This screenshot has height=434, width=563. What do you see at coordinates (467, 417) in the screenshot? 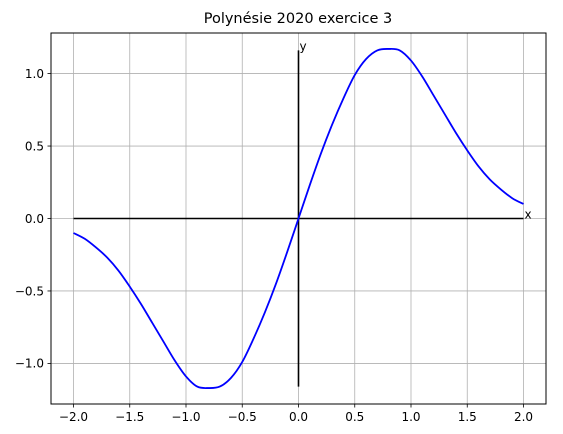
I see `x-tick-label: 1.5` at bounding box center [467, 417].